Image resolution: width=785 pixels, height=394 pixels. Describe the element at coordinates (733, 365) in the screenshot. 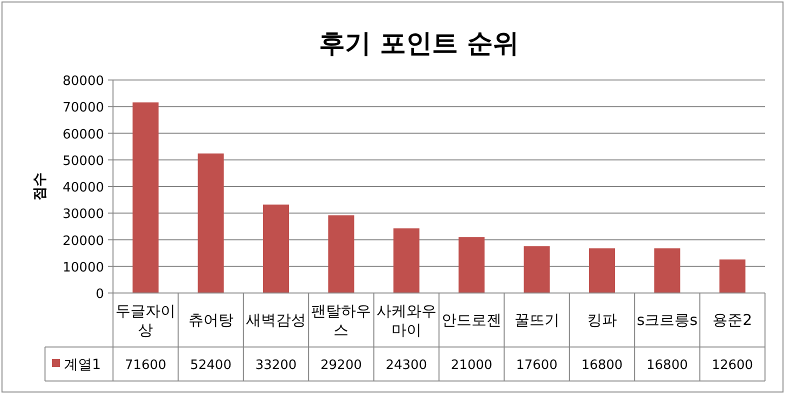

I see `data-label: 12600` at that location.